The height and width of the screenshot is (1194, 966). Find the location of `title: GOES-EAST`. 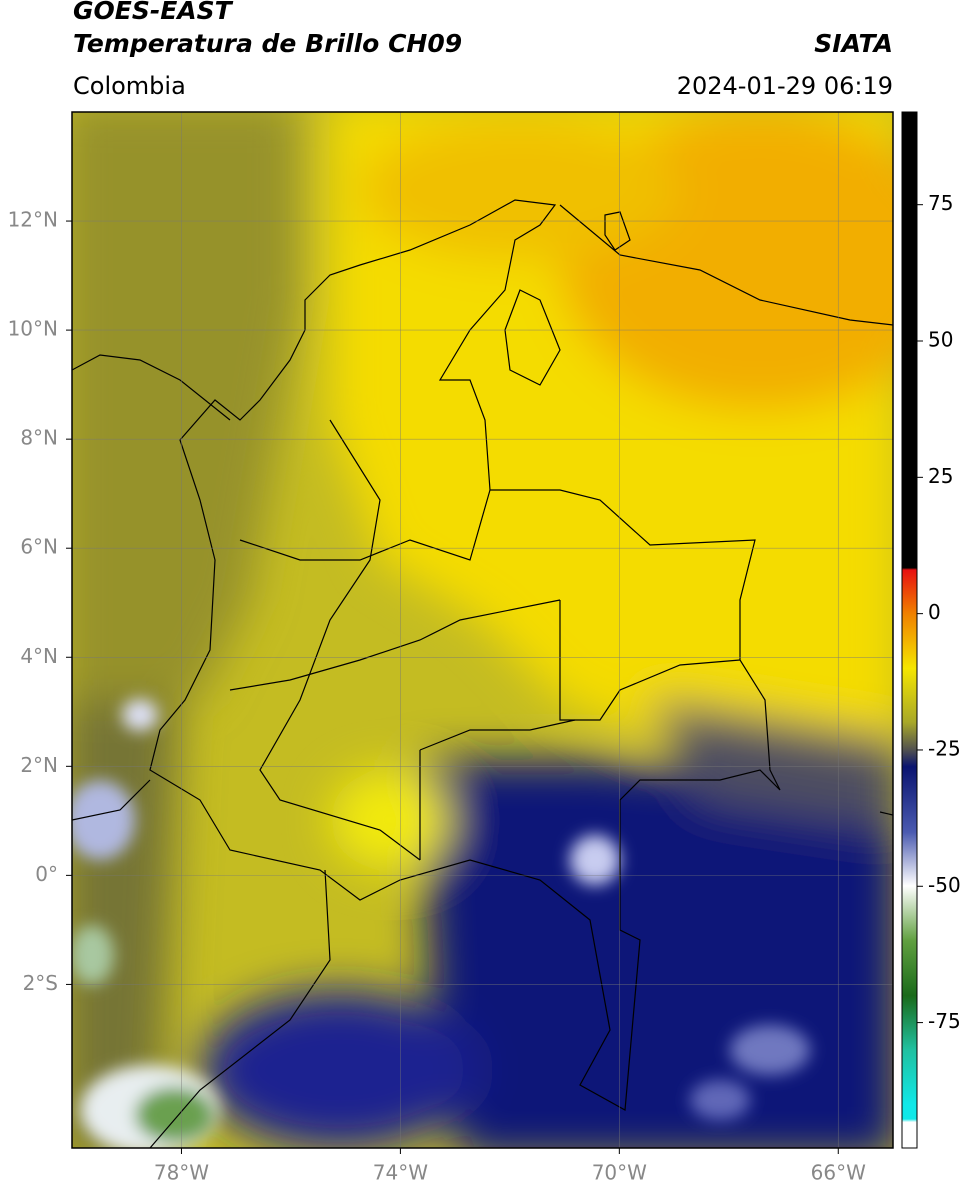

title: GOES-EAST is located at coordinates (153, 12).